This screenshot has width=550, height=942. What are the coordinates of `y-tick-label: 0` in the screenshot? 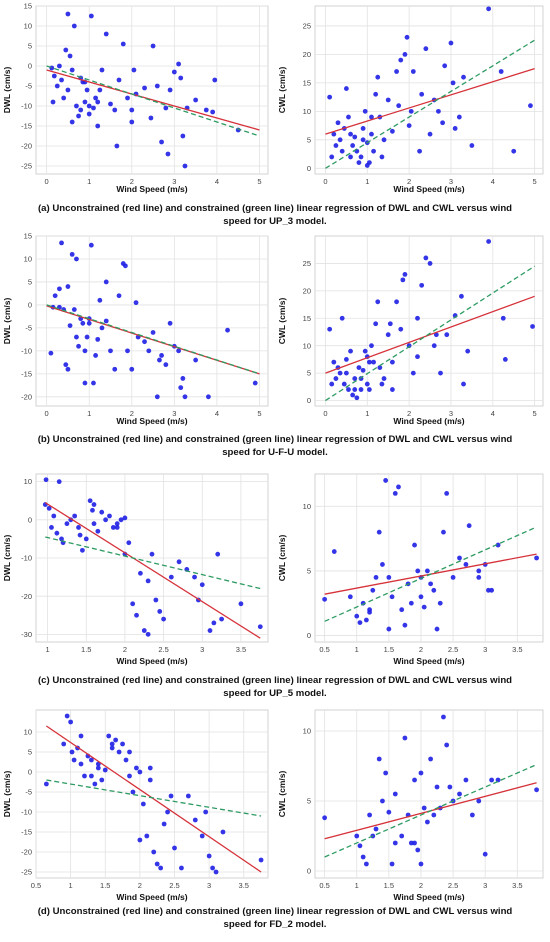 It's located at (309, 871).